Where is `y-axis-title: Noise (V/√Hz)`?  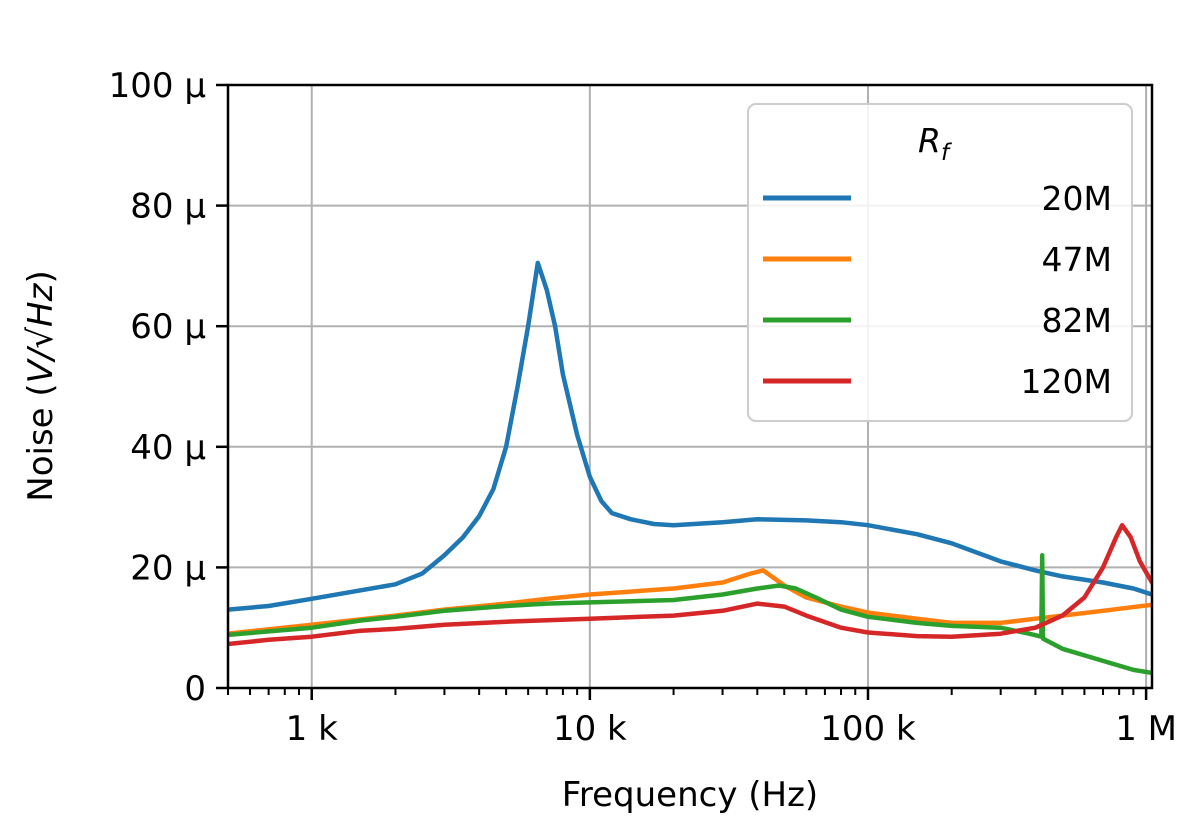 y-axis-title: Noise (V/√Hz) is located at coordinates (41, 385).